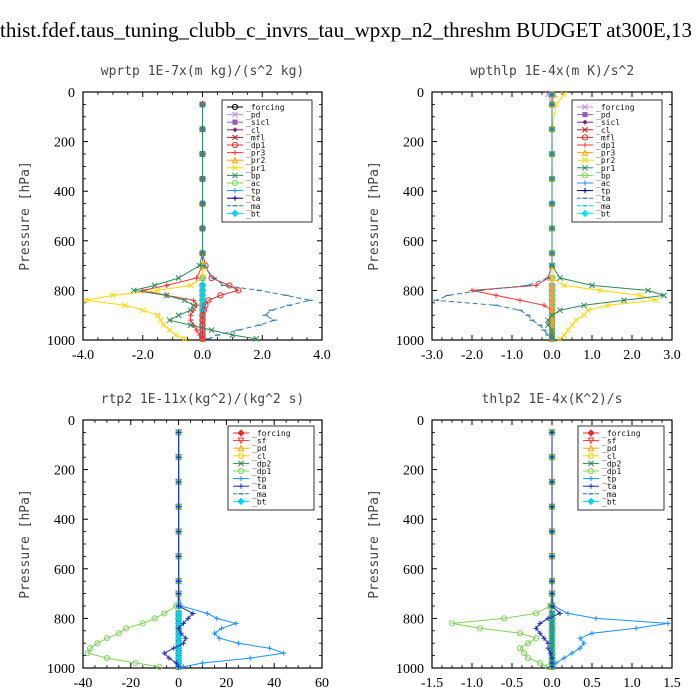 The width and height of the screenshot is (700, 700). Describe the element at coordinates (603, 183) in the screenshot. I see `legend-label: _ac` at that location.